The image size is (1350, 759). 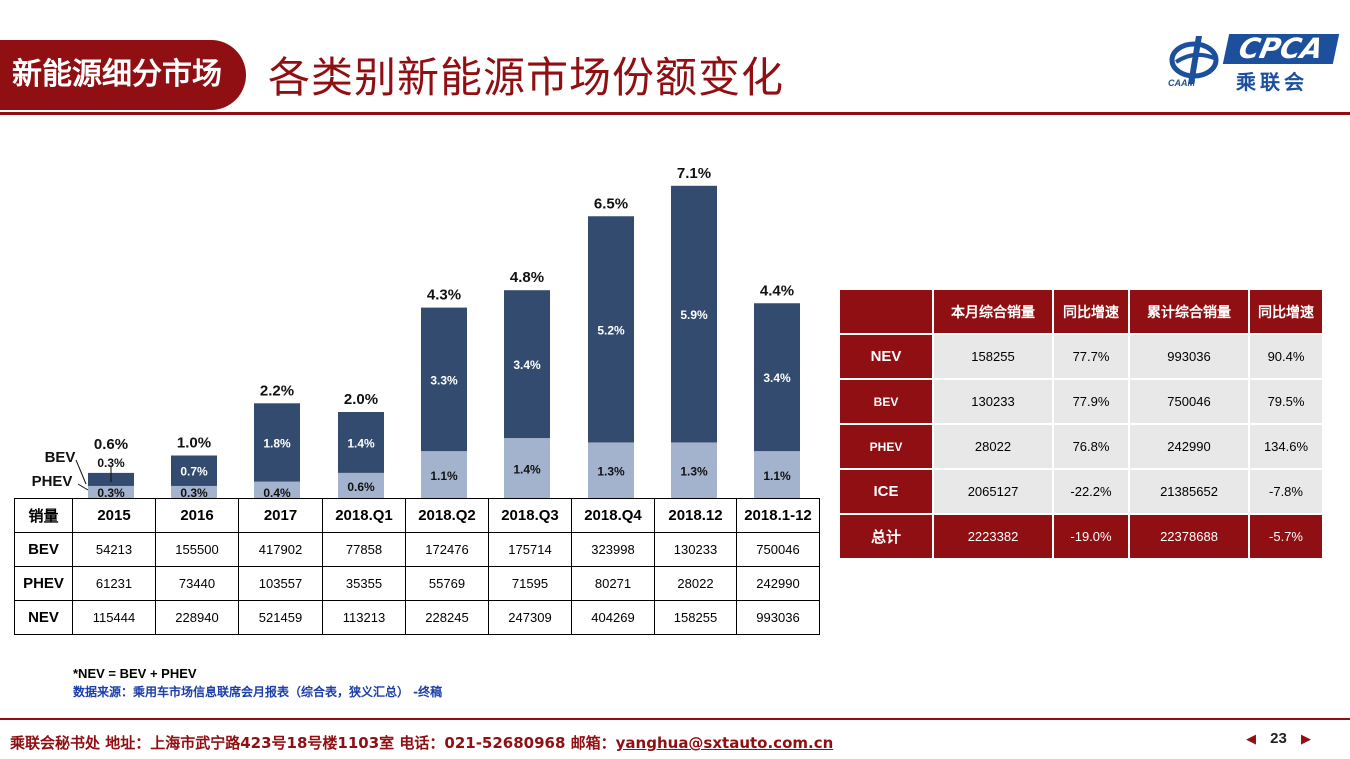 What do you see at coordinates (530, 515) in the screenshot?
I see `column-header: 2018.Q3` at bounding box center [530, 515].